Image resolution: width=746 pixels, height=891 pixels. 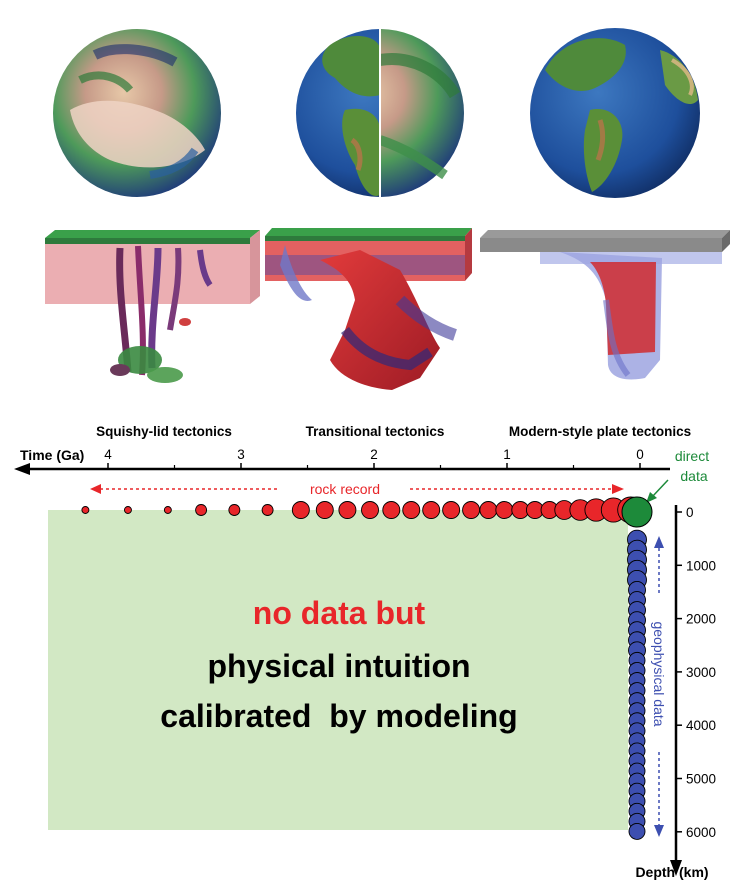 What do you see at coordinates (701, 832) in the screenshot?
I see `depth-tick-label: 6000` at bounding box center [701, 832].